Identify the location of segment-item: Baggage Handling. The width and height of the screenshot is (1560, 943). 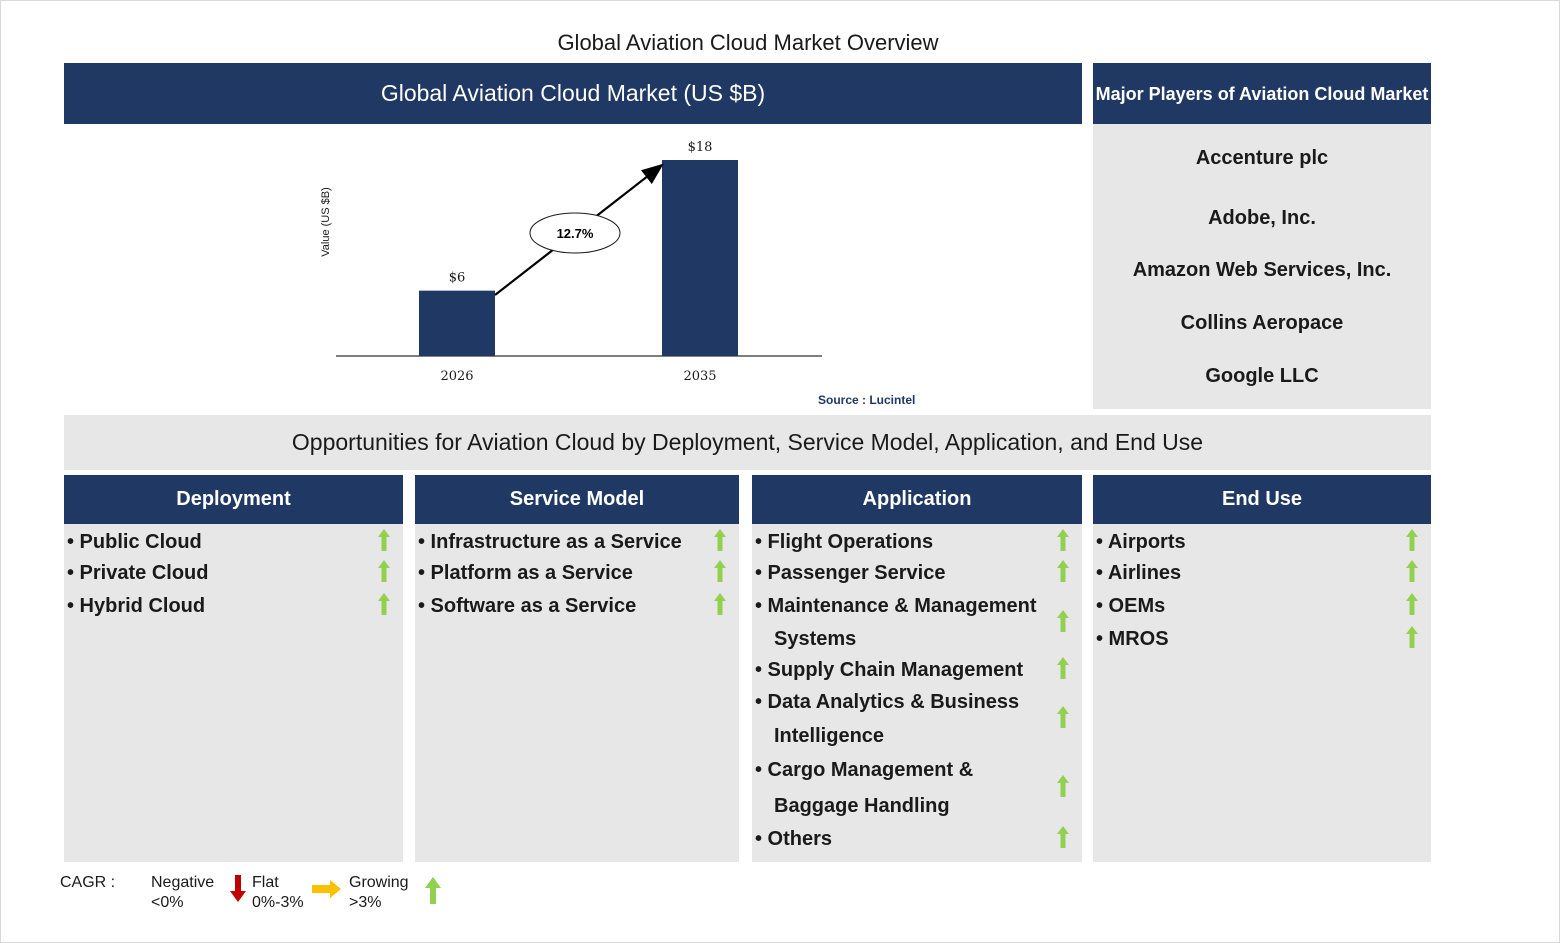
(852, 806).